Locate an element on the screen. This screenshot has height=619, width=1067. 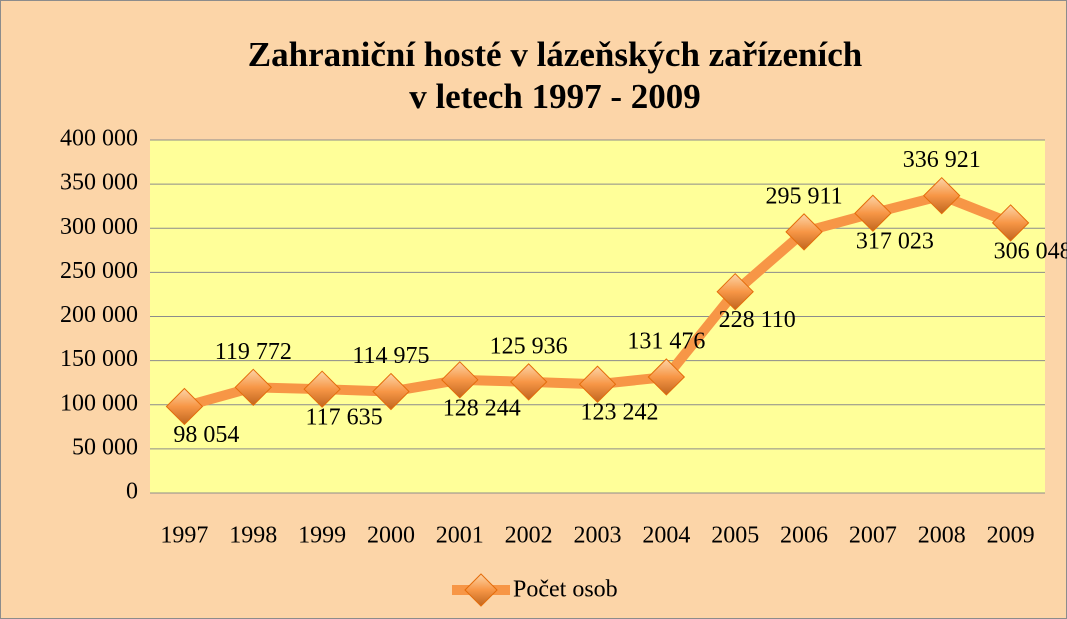
data-label: 131 476 is located at coordinates (666, 341).